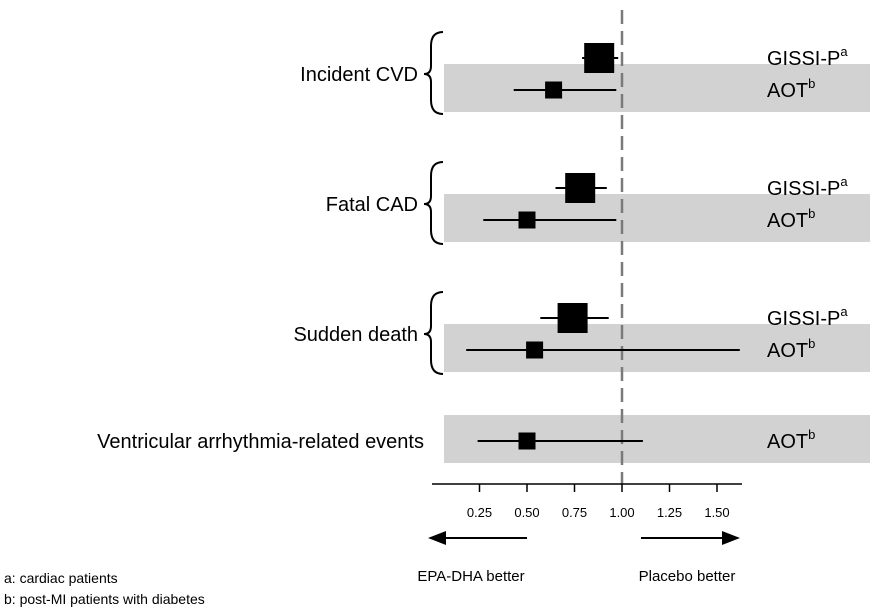 The width and height of the screenshot is (870, 616). I want to click on direction-label-left: EPA-DHA better, so click(470, 576).